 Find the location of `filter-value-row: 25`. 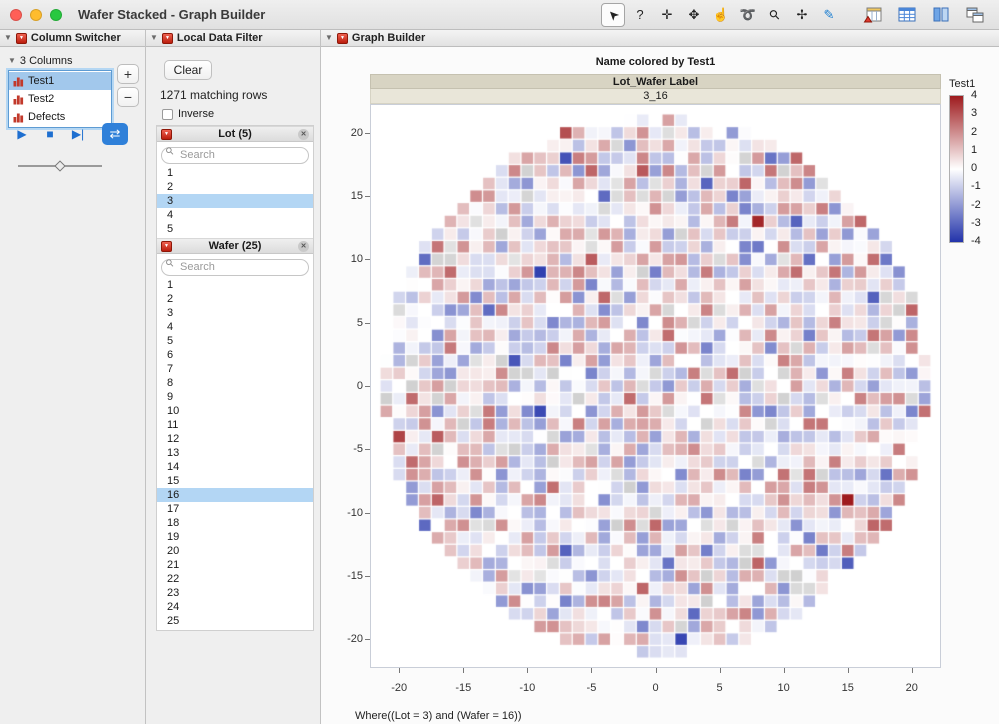

filter-value-row: 25 is located at coordinates (173, 621).